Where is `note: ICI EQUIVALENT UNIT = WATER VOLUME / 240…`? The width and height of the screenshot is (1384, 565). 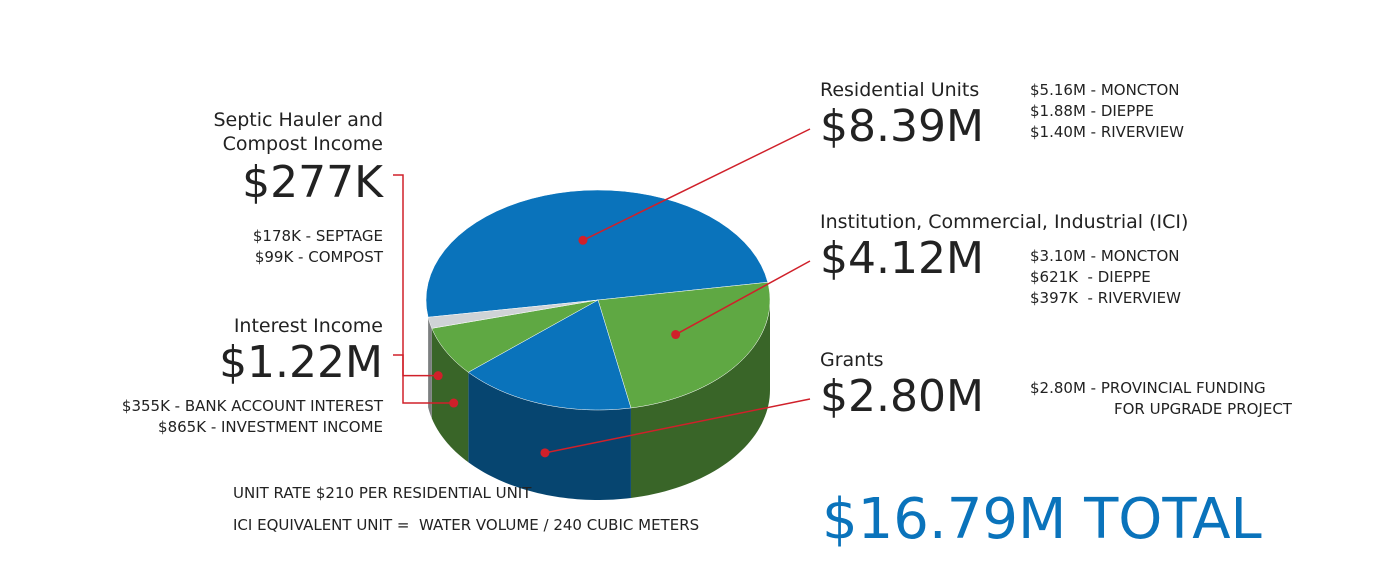 note: ICI EQUIVALENT UNIT = WATER VOLUME / 240… is located at coordinates (466, 525).